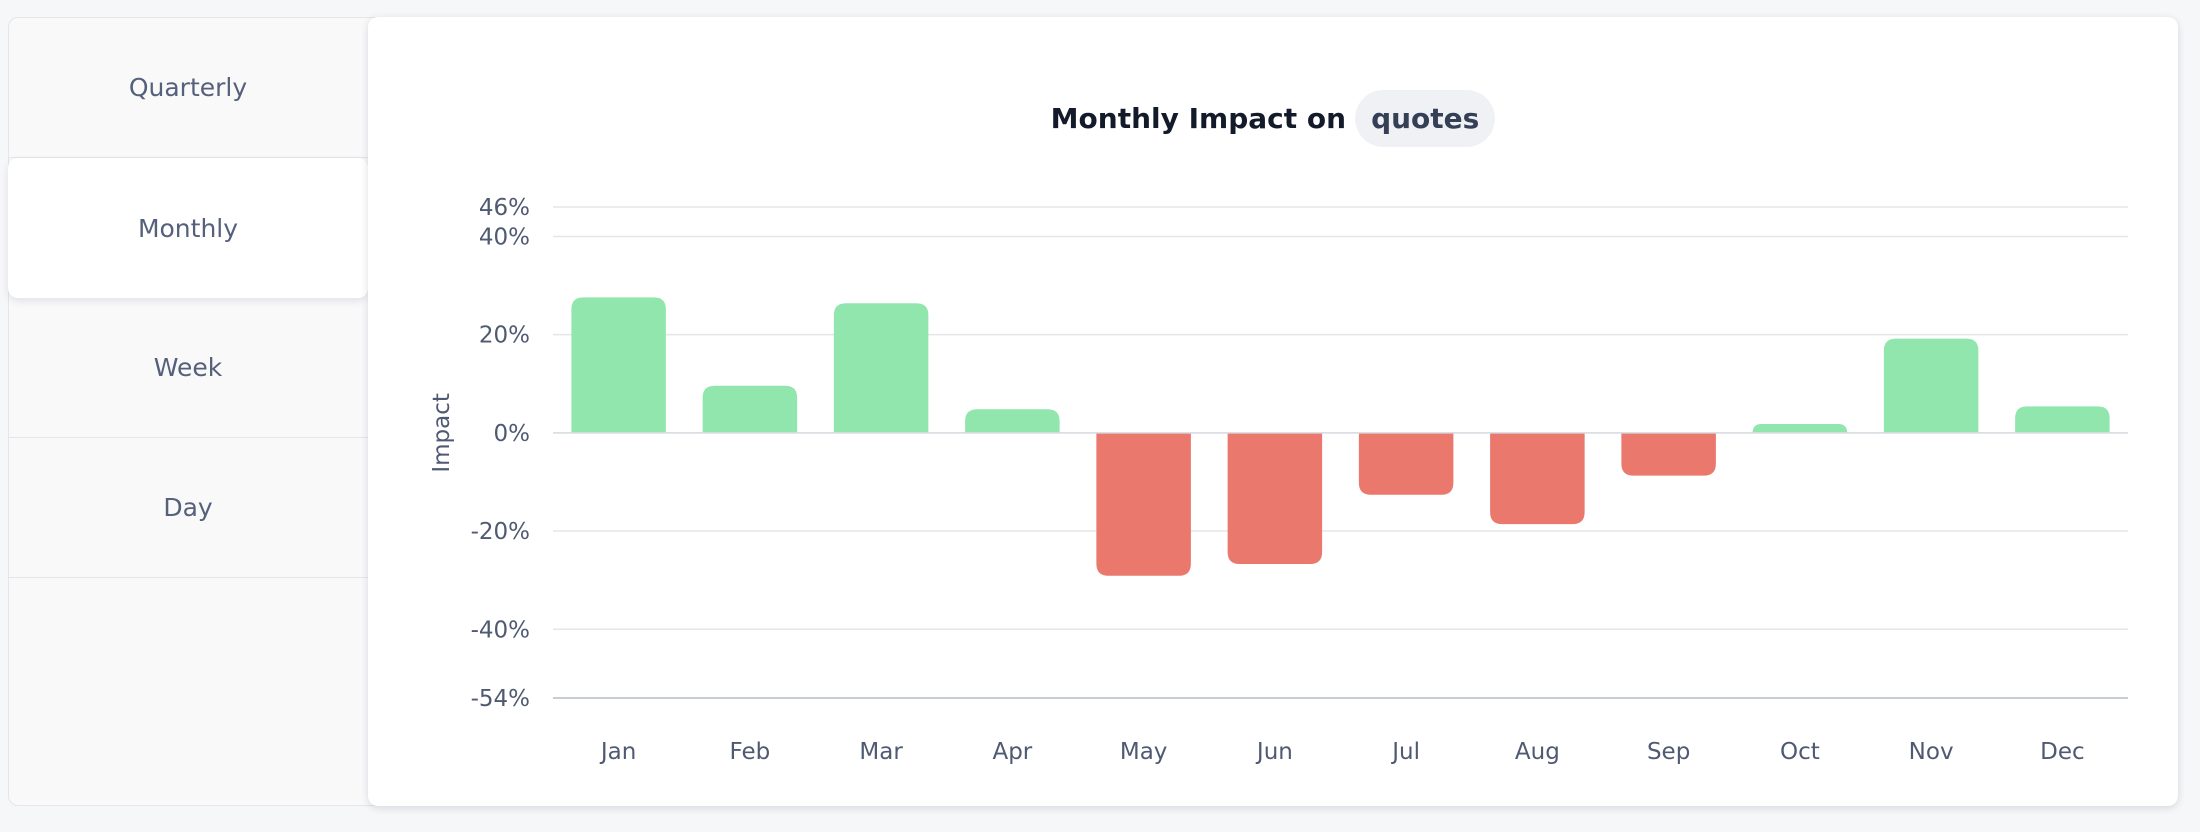  Describe the element at coordinates (1668, 752) in the screenshot. I see `x-tick-label: Sep` at that location.